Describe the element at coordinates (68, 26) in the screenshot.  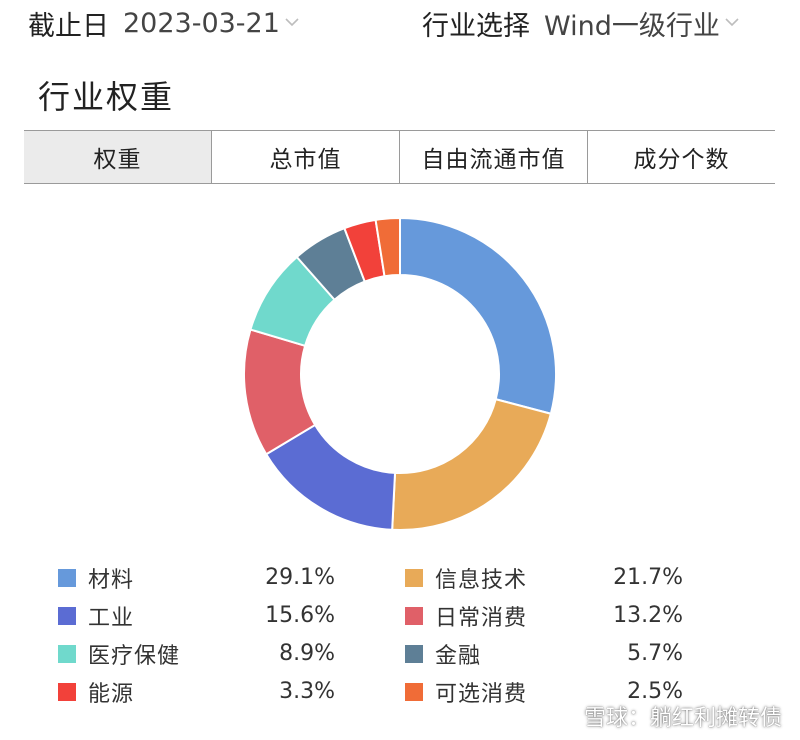
I see `date-filter-label: 截止日` at that location.